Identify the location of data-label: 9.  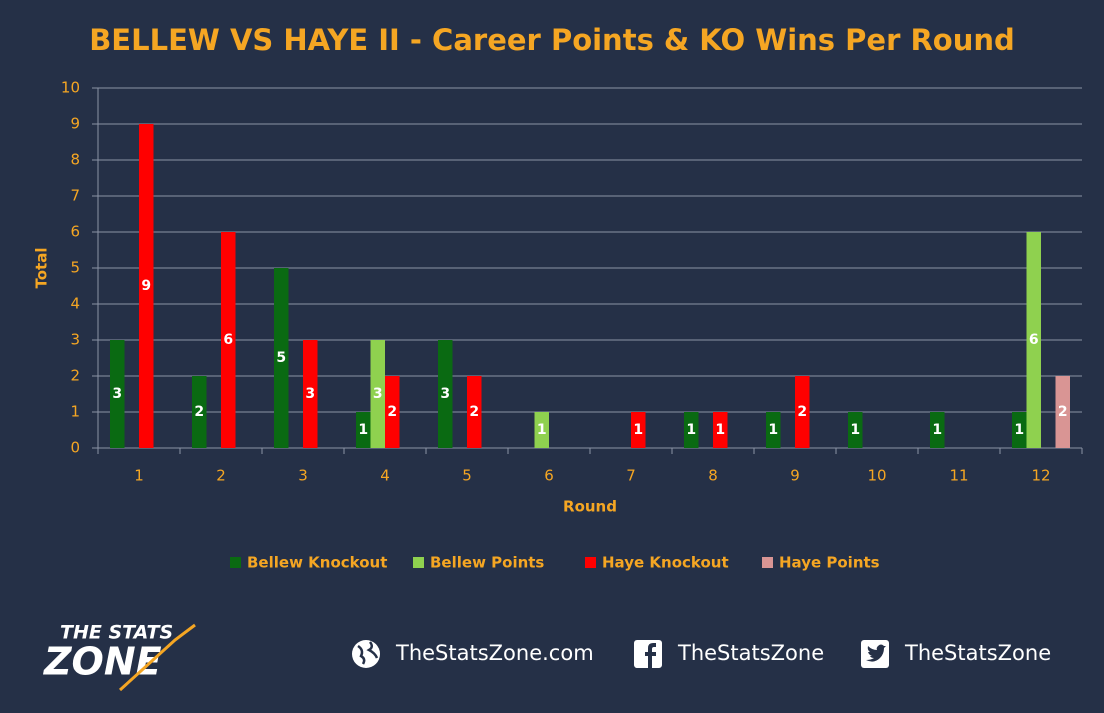
(146, 286).